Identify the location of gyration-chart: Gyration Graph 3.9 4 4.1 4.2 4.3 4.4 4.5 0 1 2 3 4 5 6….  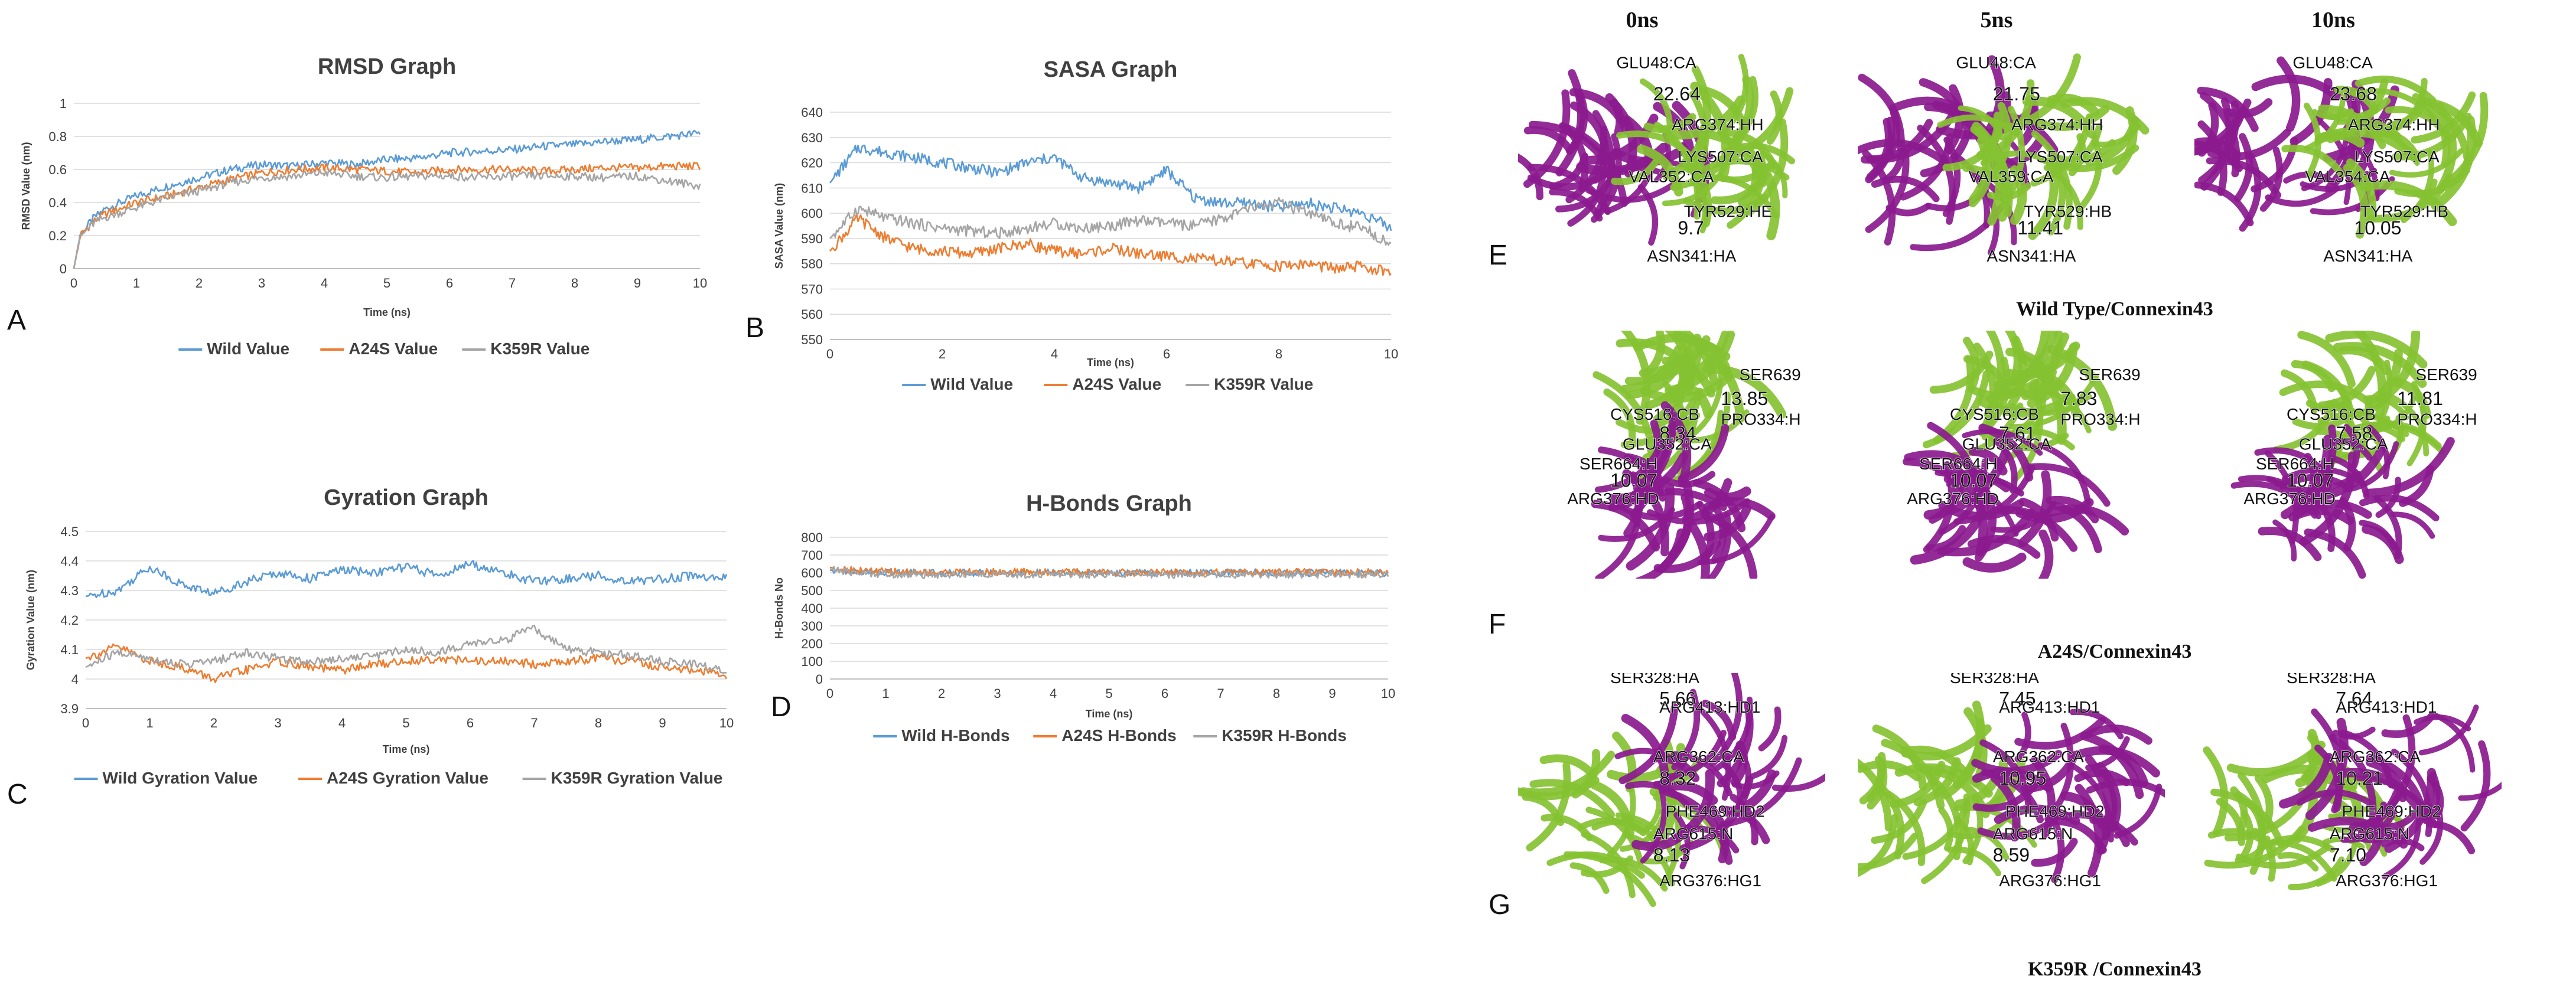
(380, 636).